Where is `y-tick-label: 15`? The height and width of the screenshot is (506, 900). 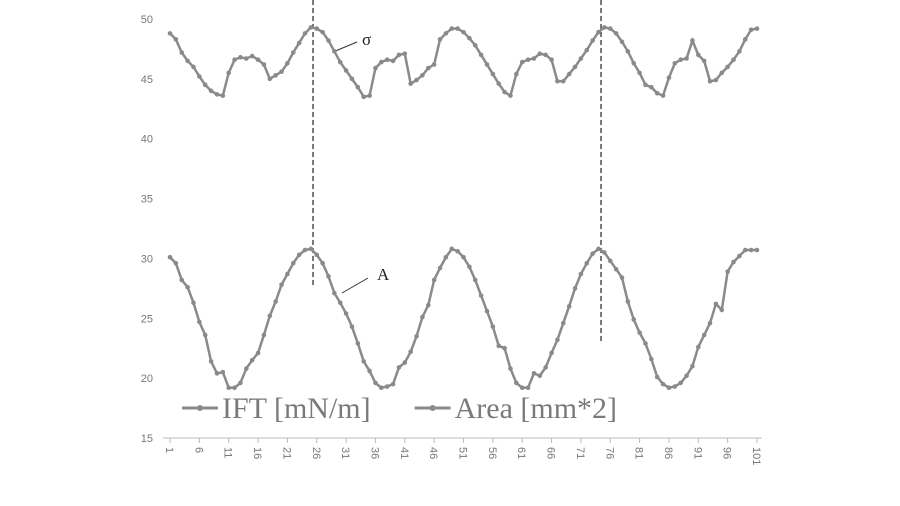 y-tick-label: 15 is located at coordinates (147, 439).